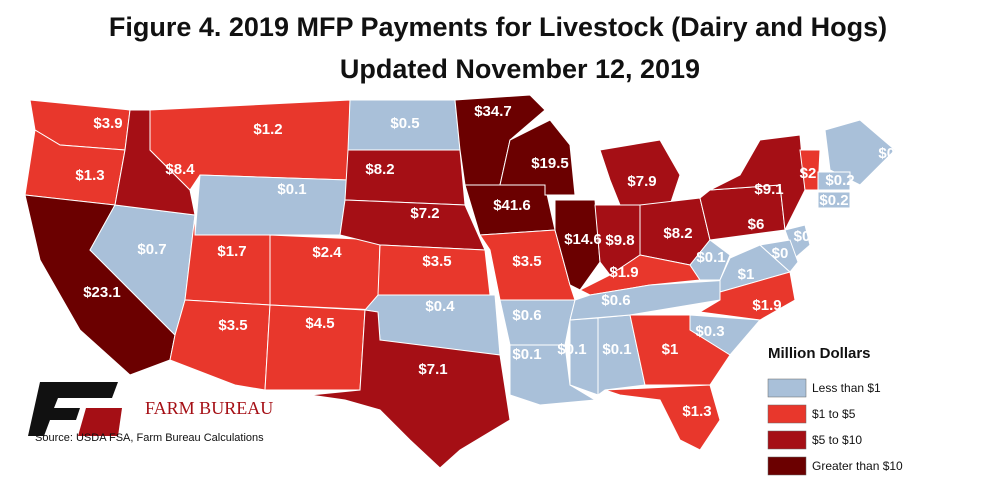 This screenshot has height=477, width=996. What do you see at coordinates (209, 408) in the screenshot?
I see `logo-text: FARM BUREAU` at bounding box center [209, 408].